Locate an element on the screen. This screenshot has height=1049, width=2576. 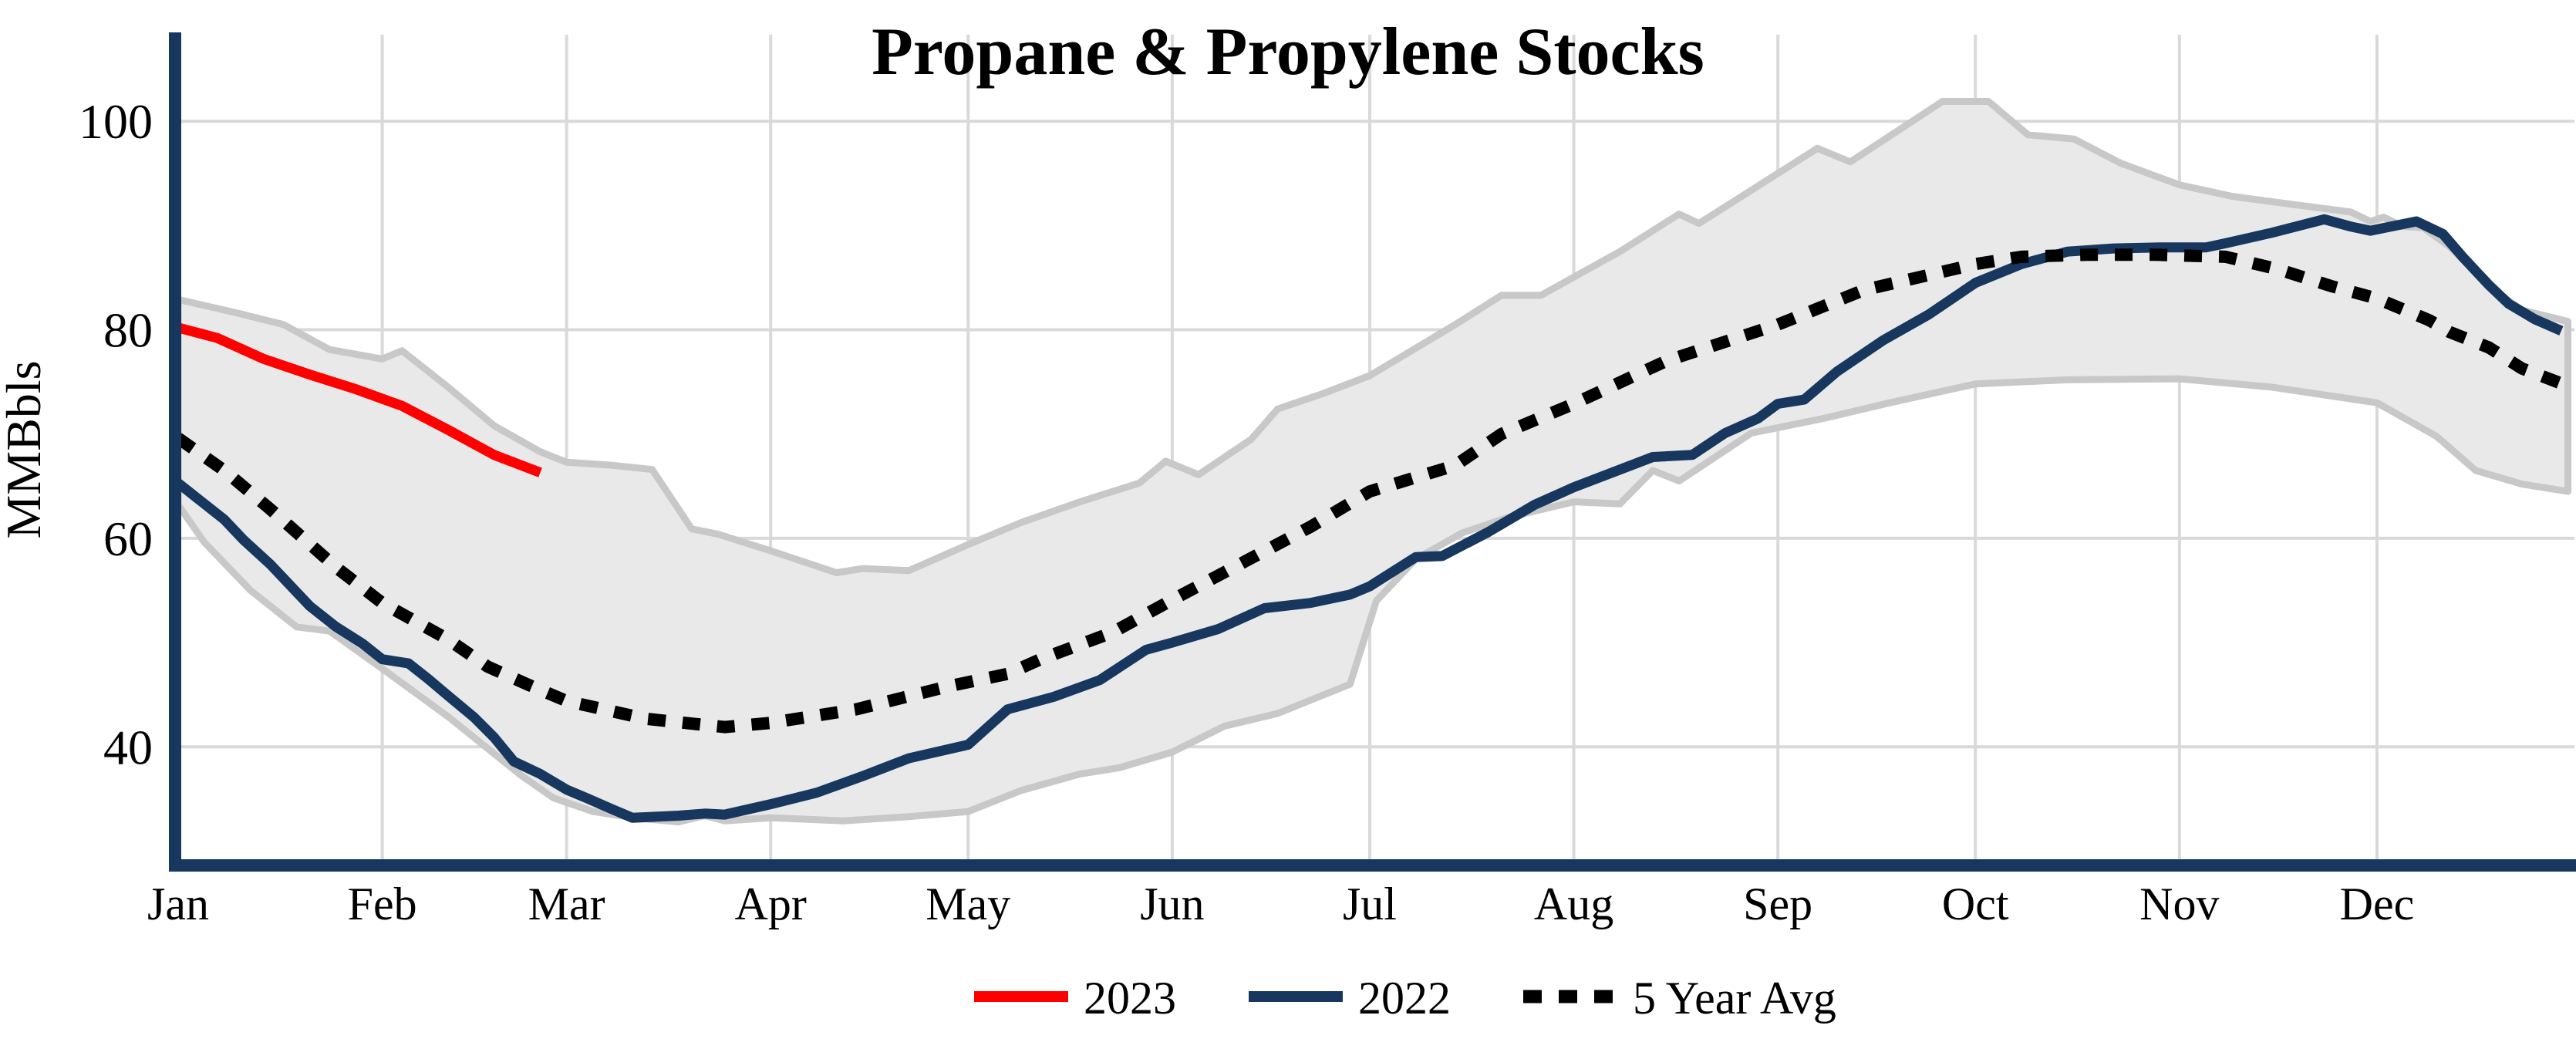
x-tick-label-jun: Jun is located at coordinates (1172, 904).